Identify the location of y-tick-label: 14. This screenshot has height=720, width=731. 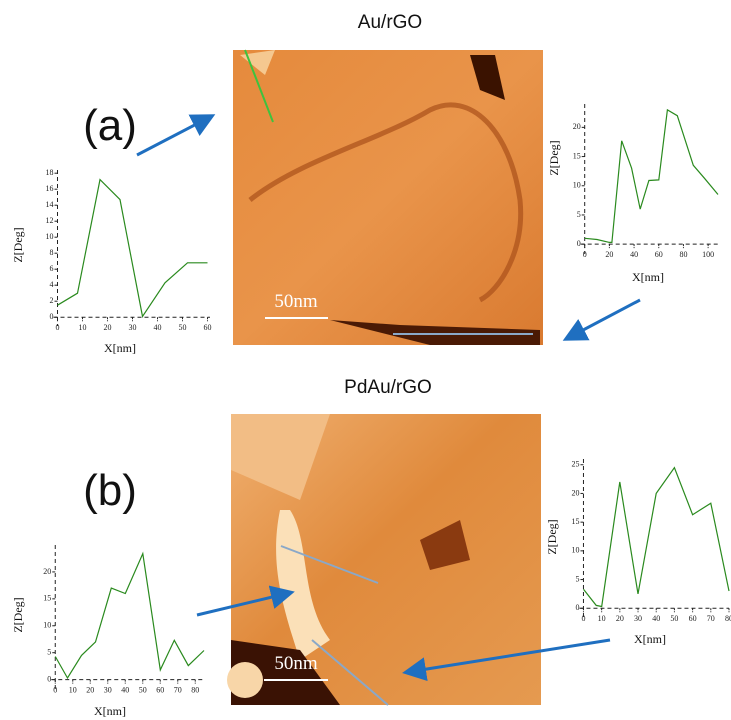
(50, 204).